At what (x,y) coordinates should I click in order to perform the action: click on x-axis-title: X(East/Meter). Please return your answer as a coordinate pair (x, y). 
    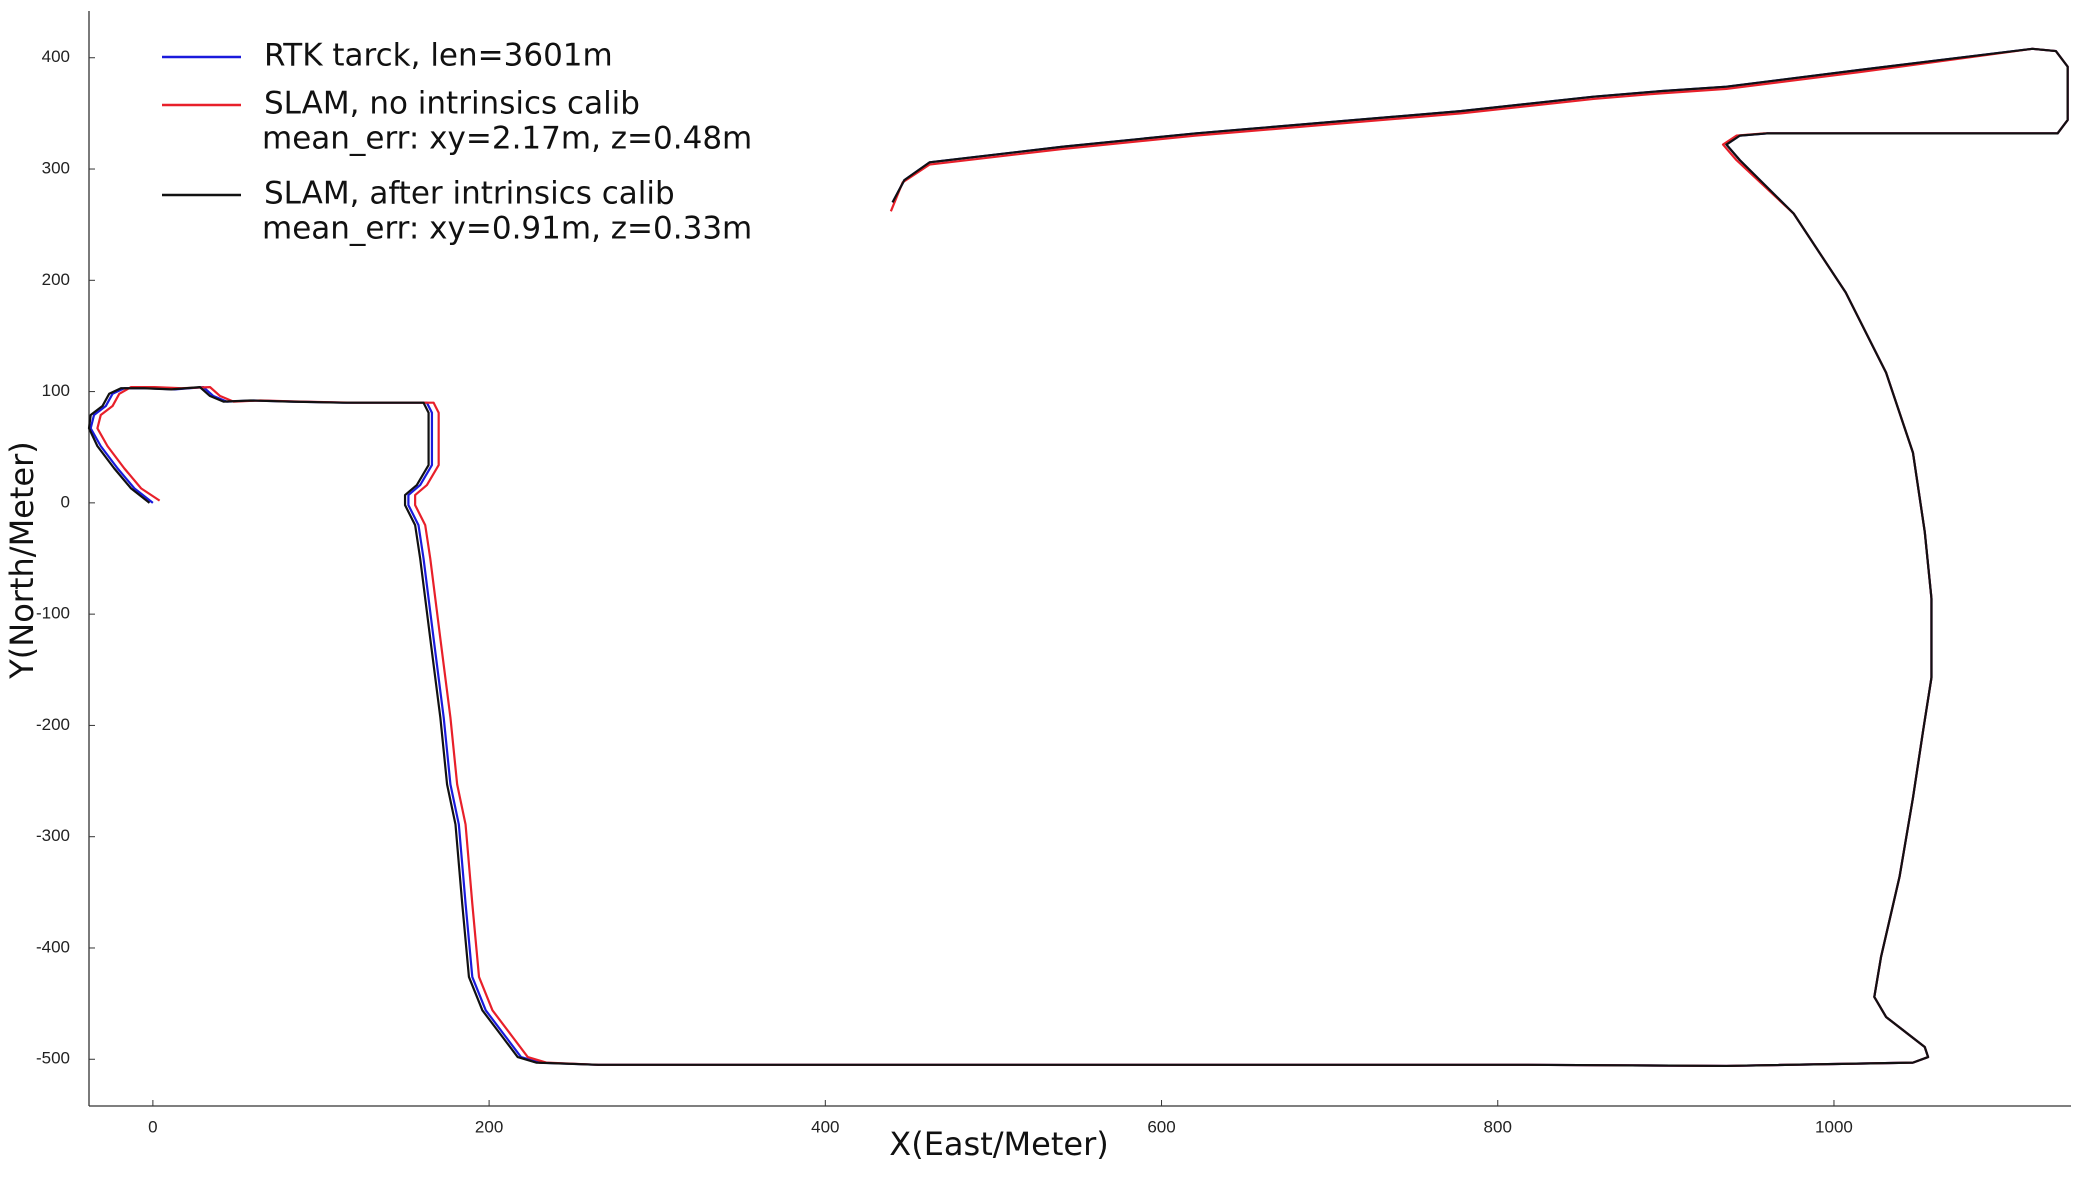
    Looking at the image, I should click on (998, 1144).